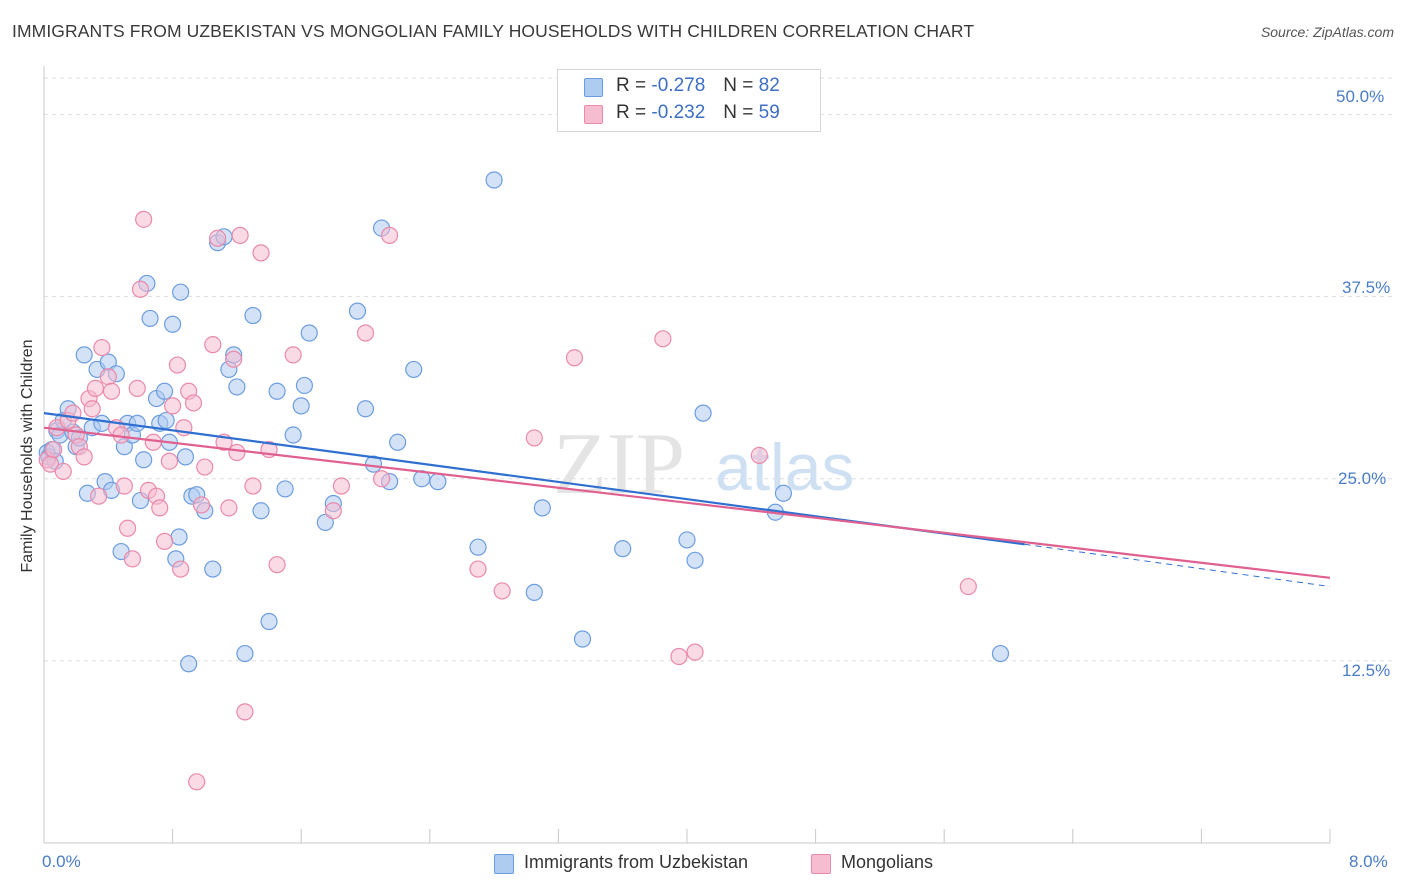  Describe the element at coordinates (1366, 287) in the screenshot. I see `y-tick-label-37-5: 37.5%` at that location.